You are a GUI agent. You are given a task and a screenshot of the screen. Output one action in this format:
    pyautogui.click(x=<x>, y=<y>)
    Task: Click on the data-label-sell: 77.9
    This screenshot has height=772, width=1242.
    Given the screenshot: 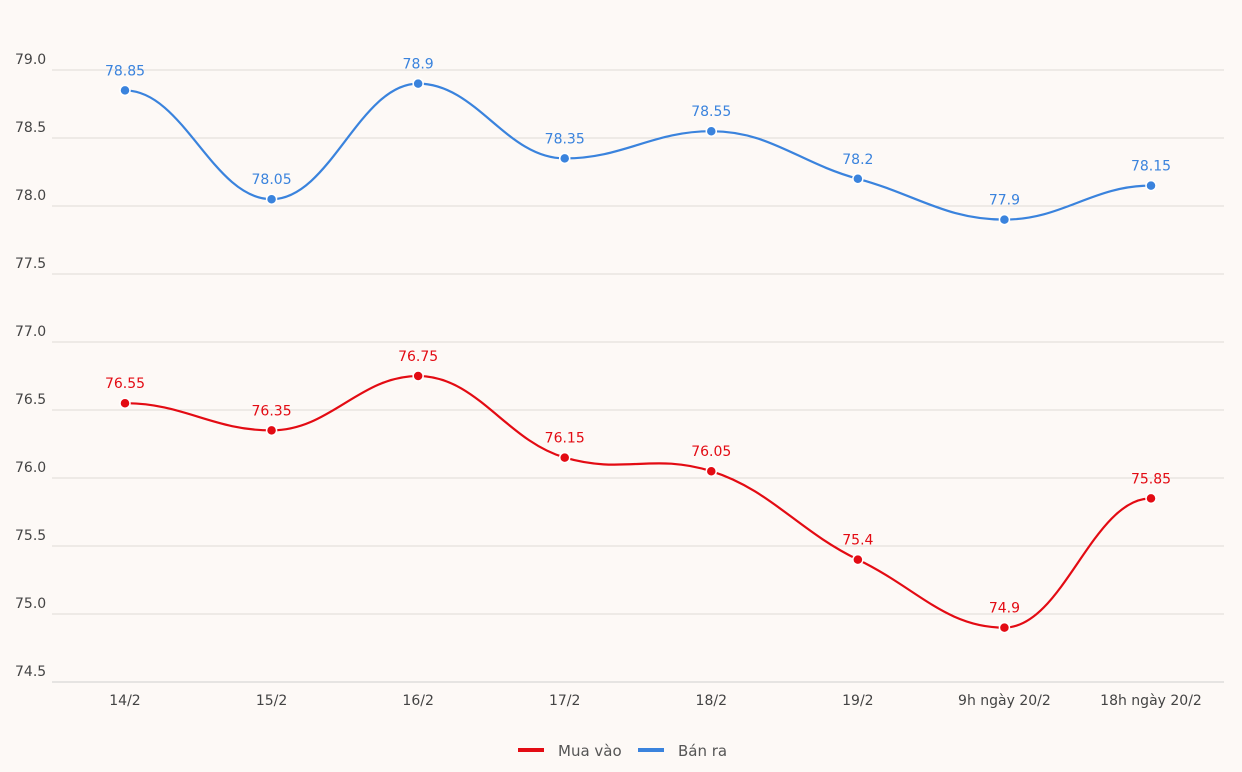 What is the action you would take?
    pyautogui.click(x=1004, y=201)
    